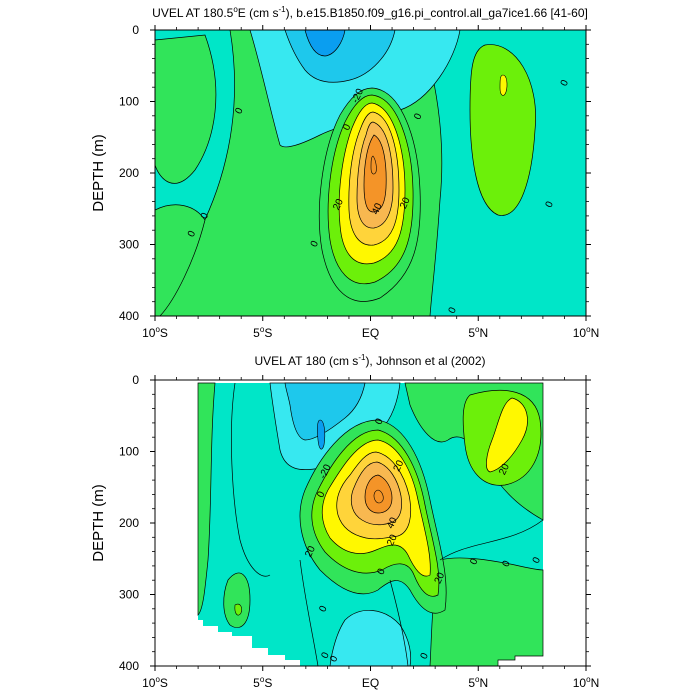  What do you see at coordinates (238, 609) in the screenshot?
I see `bottom-region-west-yellow` at bounding box center [238, 609].